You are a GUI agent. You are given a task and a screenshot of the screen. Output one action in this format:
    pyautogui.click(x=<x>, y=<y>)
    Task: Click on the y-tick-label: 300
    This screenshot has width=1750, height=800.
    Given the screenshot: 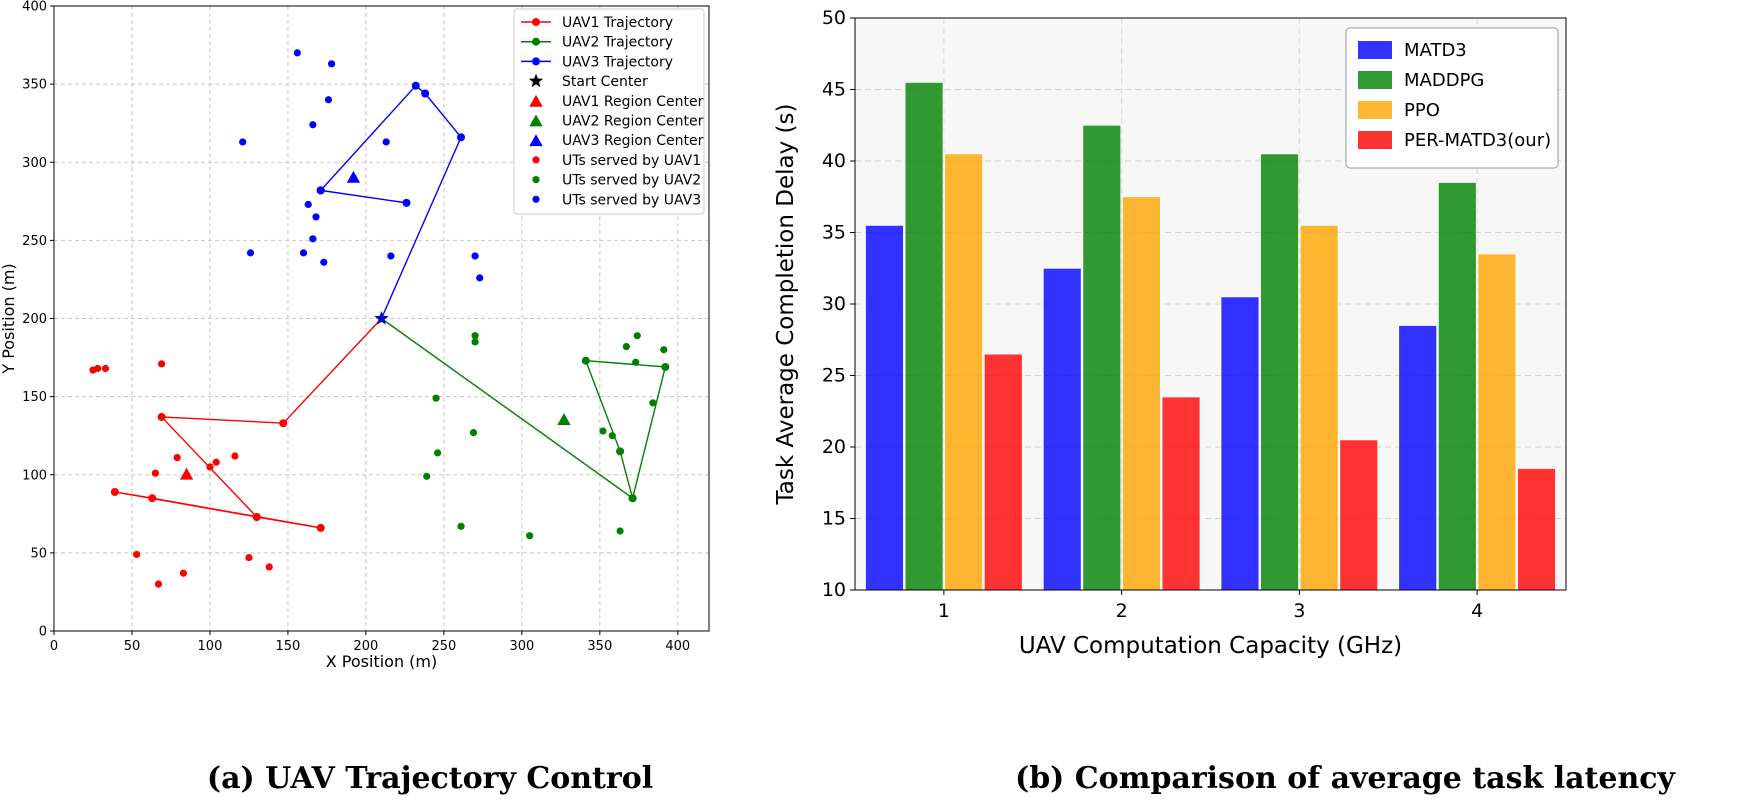 What is the action you would take?
    pyautogui.click(x=34, y=163)
    